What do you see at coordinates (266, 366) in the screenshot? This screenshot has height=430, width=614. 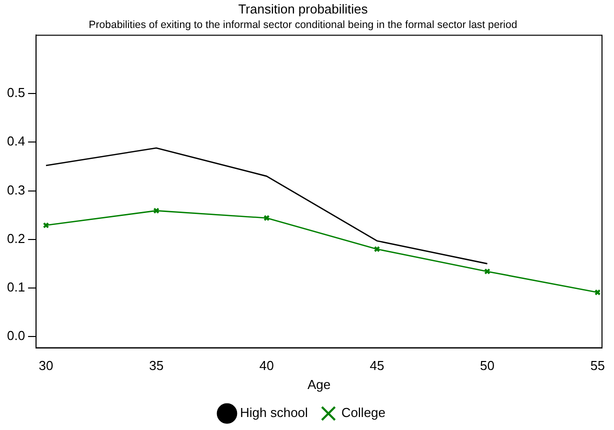 I see `x-tick-label: 40` at bounding box center [266, 366].